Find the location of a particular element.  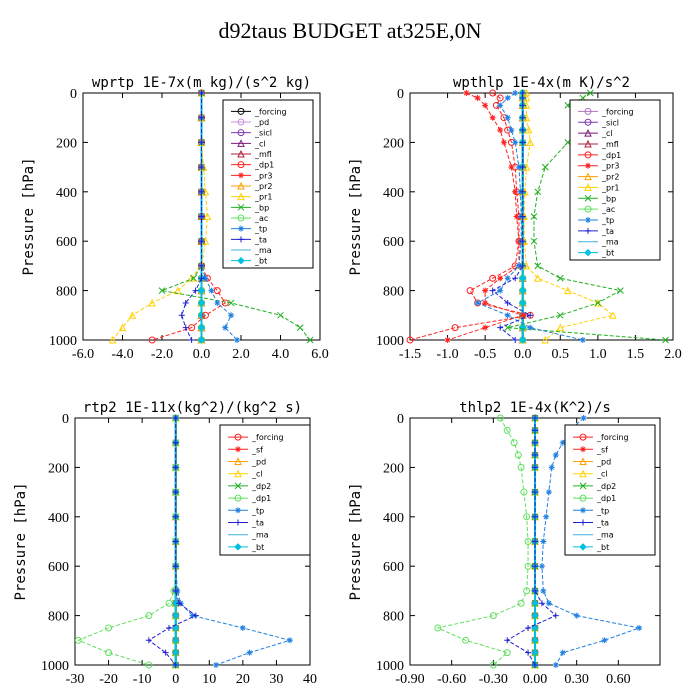

legend-label: _sicl is located at coordinates (263, 133).